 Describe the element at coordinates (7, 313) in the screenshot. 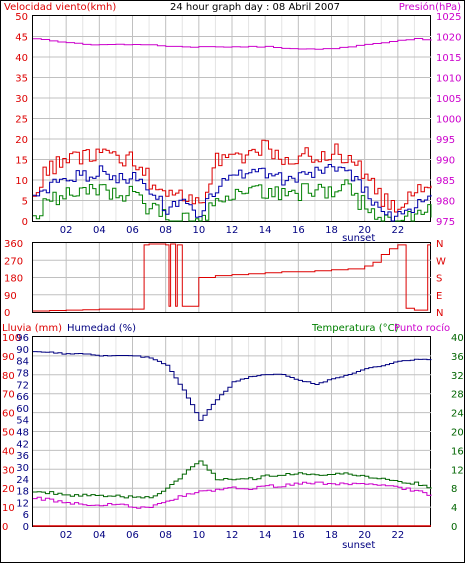

I see `direction-y-tick-label: 0` at that location.